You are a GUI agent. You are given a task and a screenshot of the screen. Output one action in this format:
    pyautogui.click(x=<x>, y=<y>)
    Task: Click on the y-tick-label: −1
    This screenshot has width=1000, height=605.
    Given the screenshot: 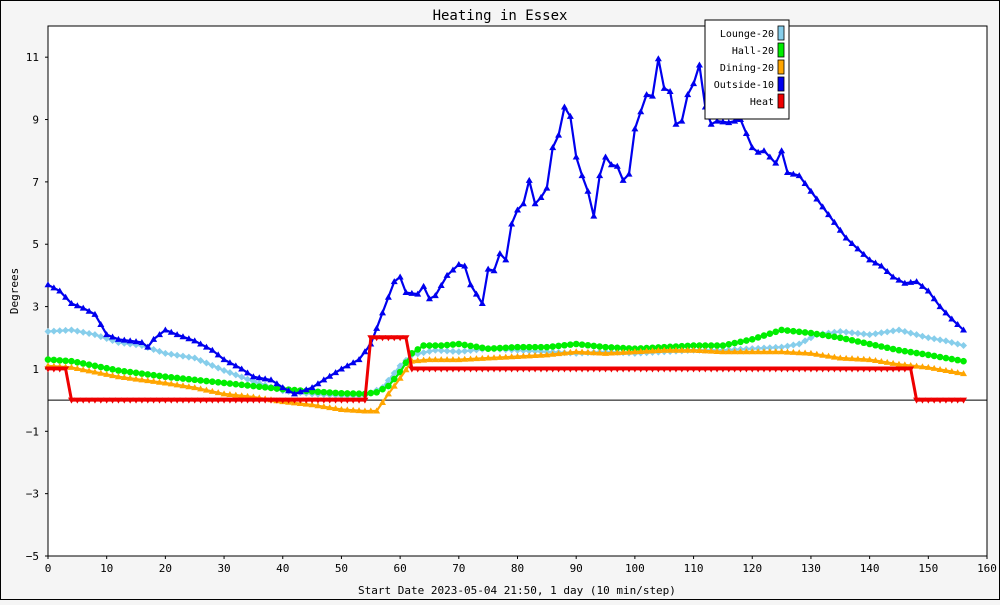 What is the action you would take?
    pyautogui.click(x=32, y=431)
    